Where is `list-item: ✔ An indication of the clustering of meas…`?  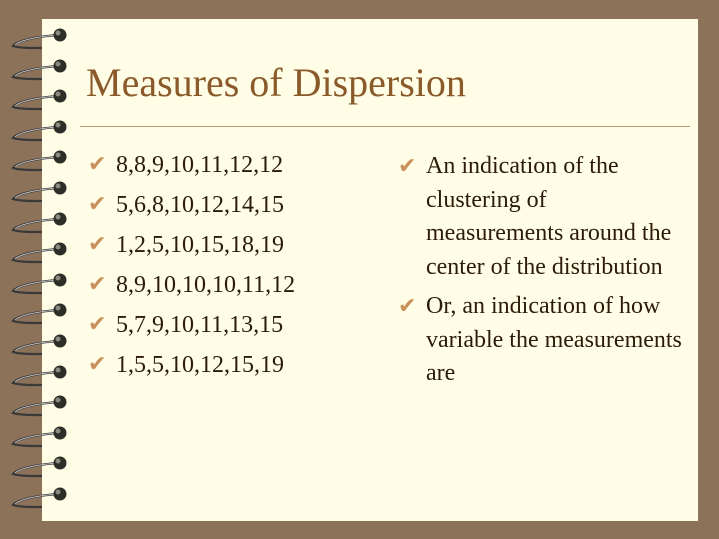
list-item: ✔ An indication of the clustering of meas… is located at coordinates (543, 217).